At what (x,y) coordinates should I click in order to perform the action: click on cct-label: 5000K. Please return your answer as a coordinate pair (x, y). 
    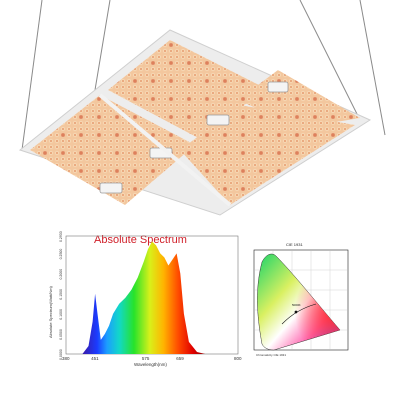
    Looking at the image, I should click on (296, 305).